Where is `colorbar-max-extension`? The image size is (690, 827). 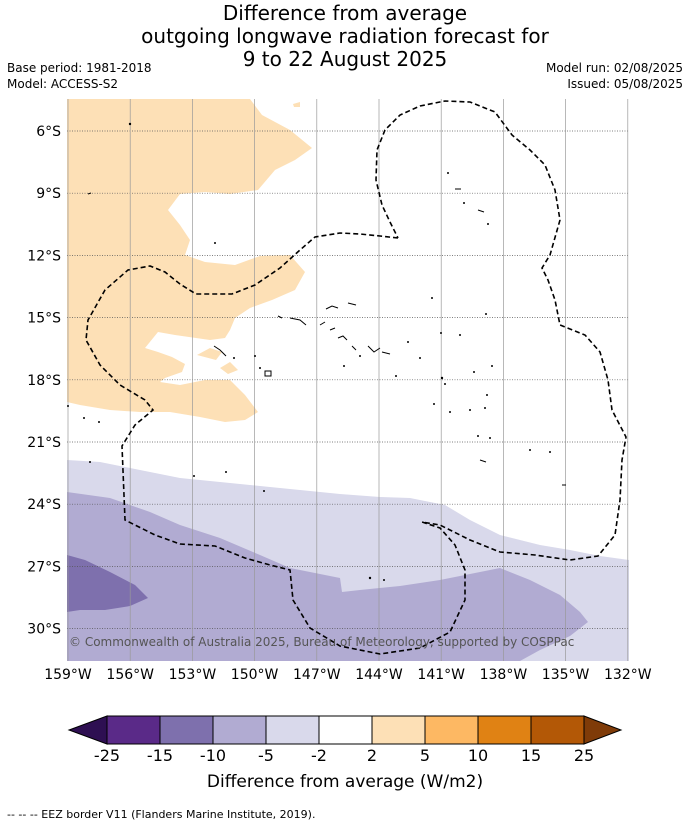 colorbar-max-extension is located at coordinates (603, 730).